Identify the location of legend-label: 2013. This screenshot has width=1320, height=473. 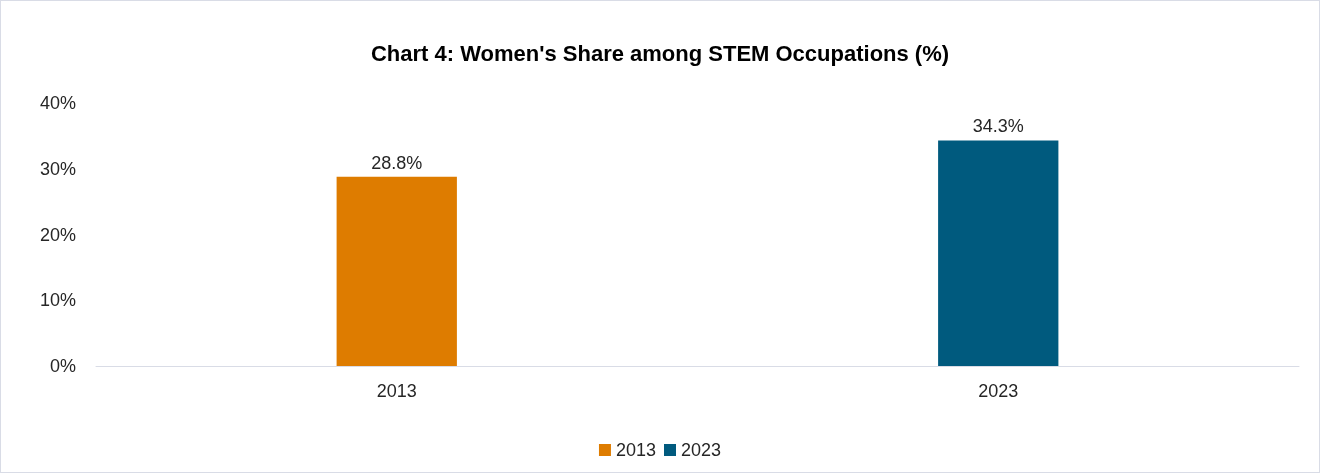
(635, 450).